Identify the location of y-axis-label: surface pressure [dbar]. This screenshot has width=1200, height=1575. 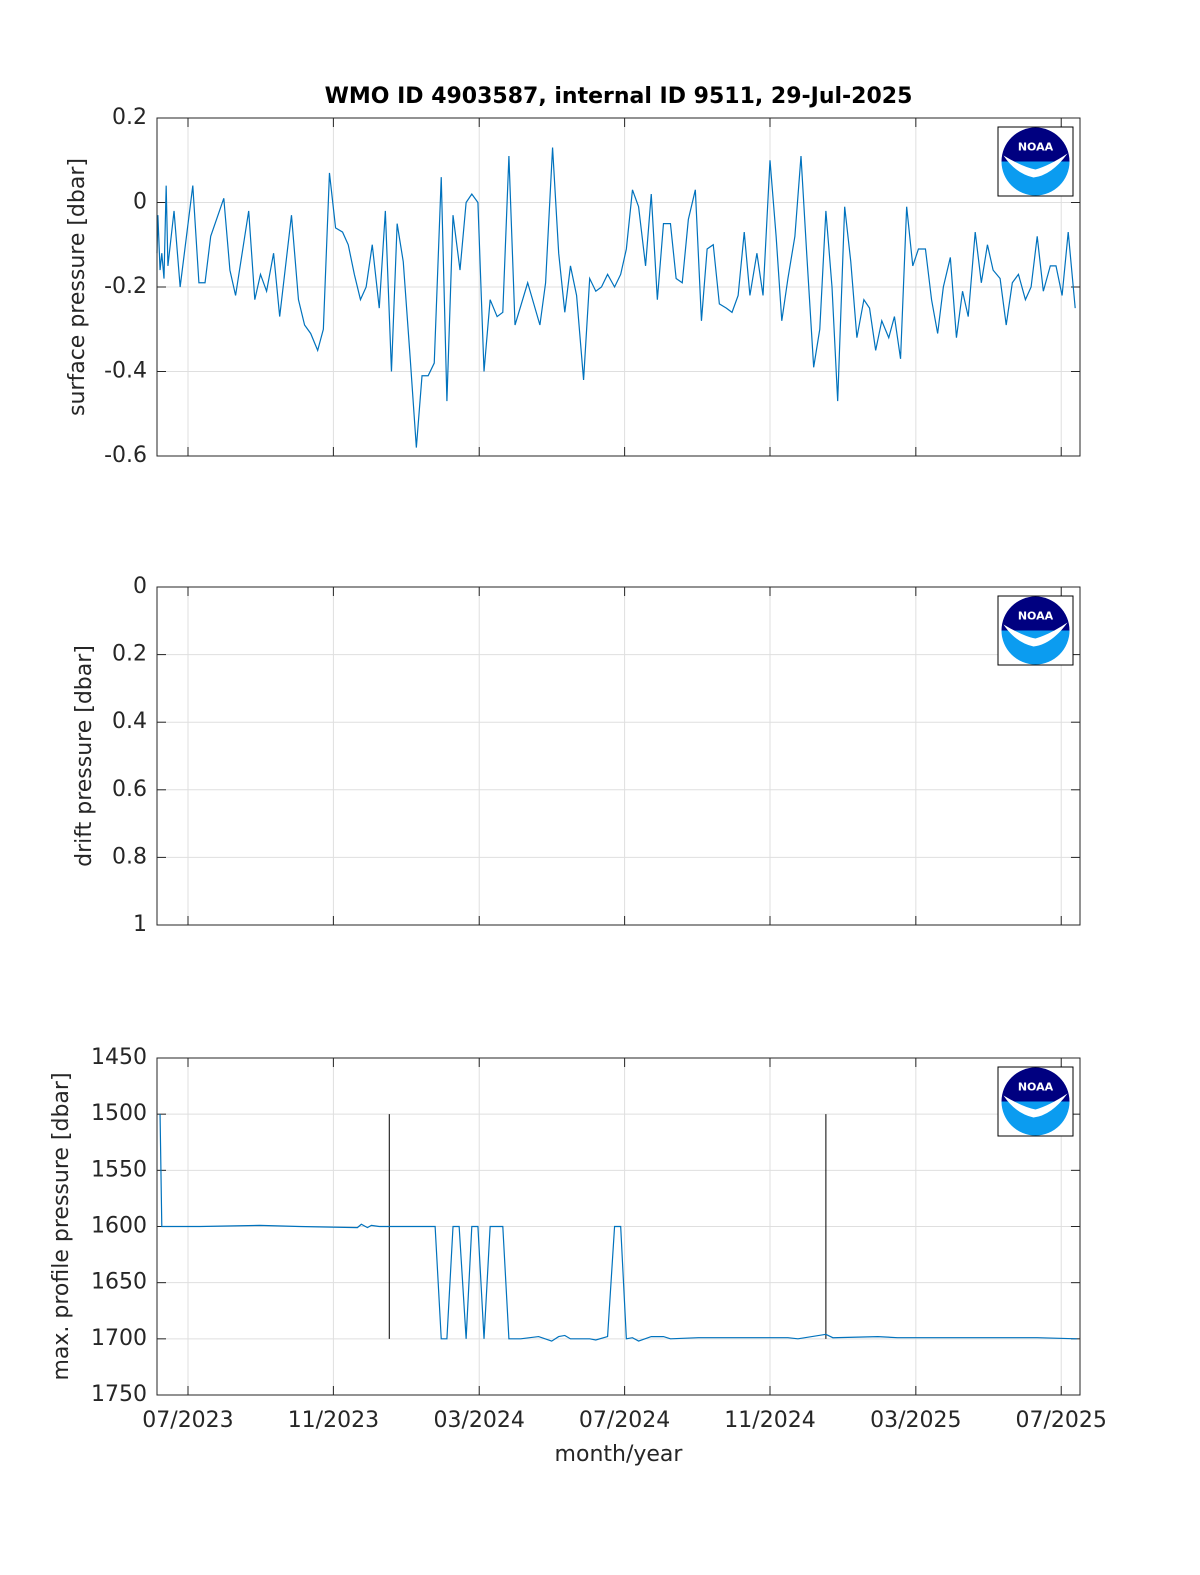
(77, 287).